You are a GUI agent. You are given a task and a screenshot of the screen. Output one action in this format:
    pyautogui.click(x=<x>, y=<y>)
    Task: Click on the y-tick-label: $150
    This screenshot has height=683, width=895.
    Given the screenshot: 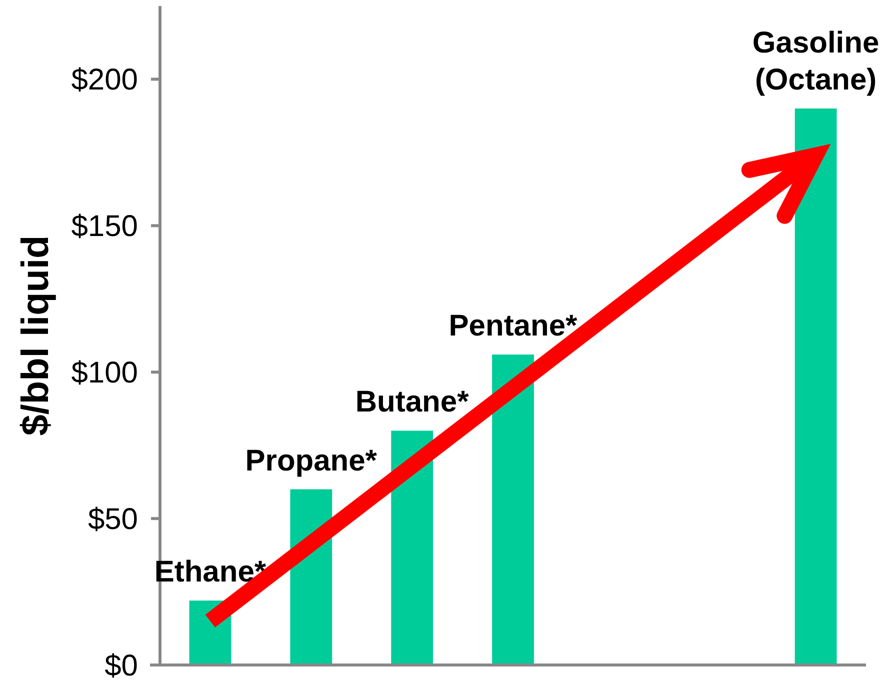 What is the action you would take?
    pyautogui.click(x=104, y=227)
    